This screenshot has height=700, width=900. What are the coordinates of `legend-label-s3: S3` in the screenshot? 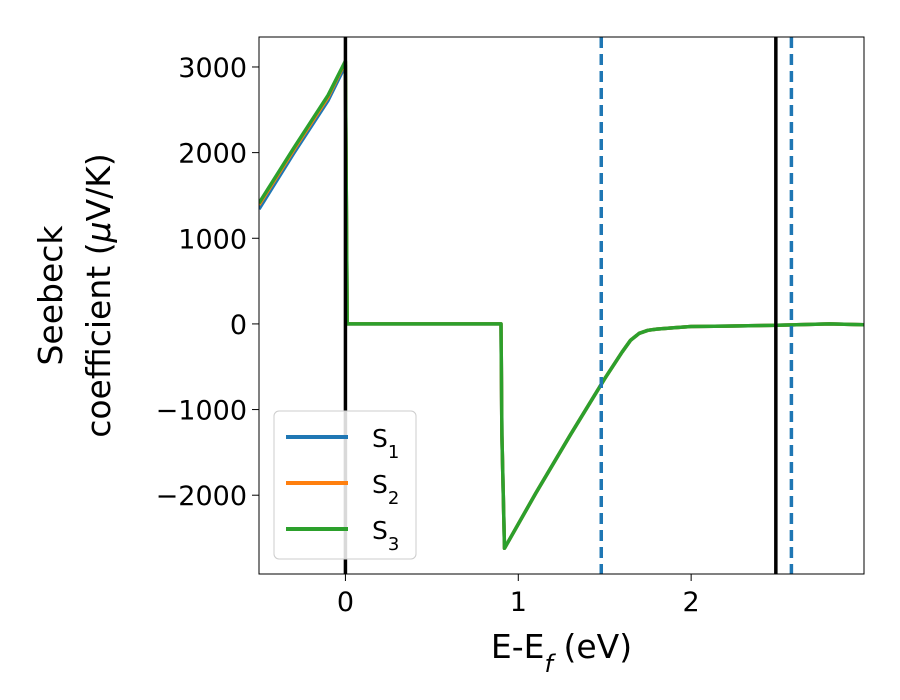 It's located at (385, 535).